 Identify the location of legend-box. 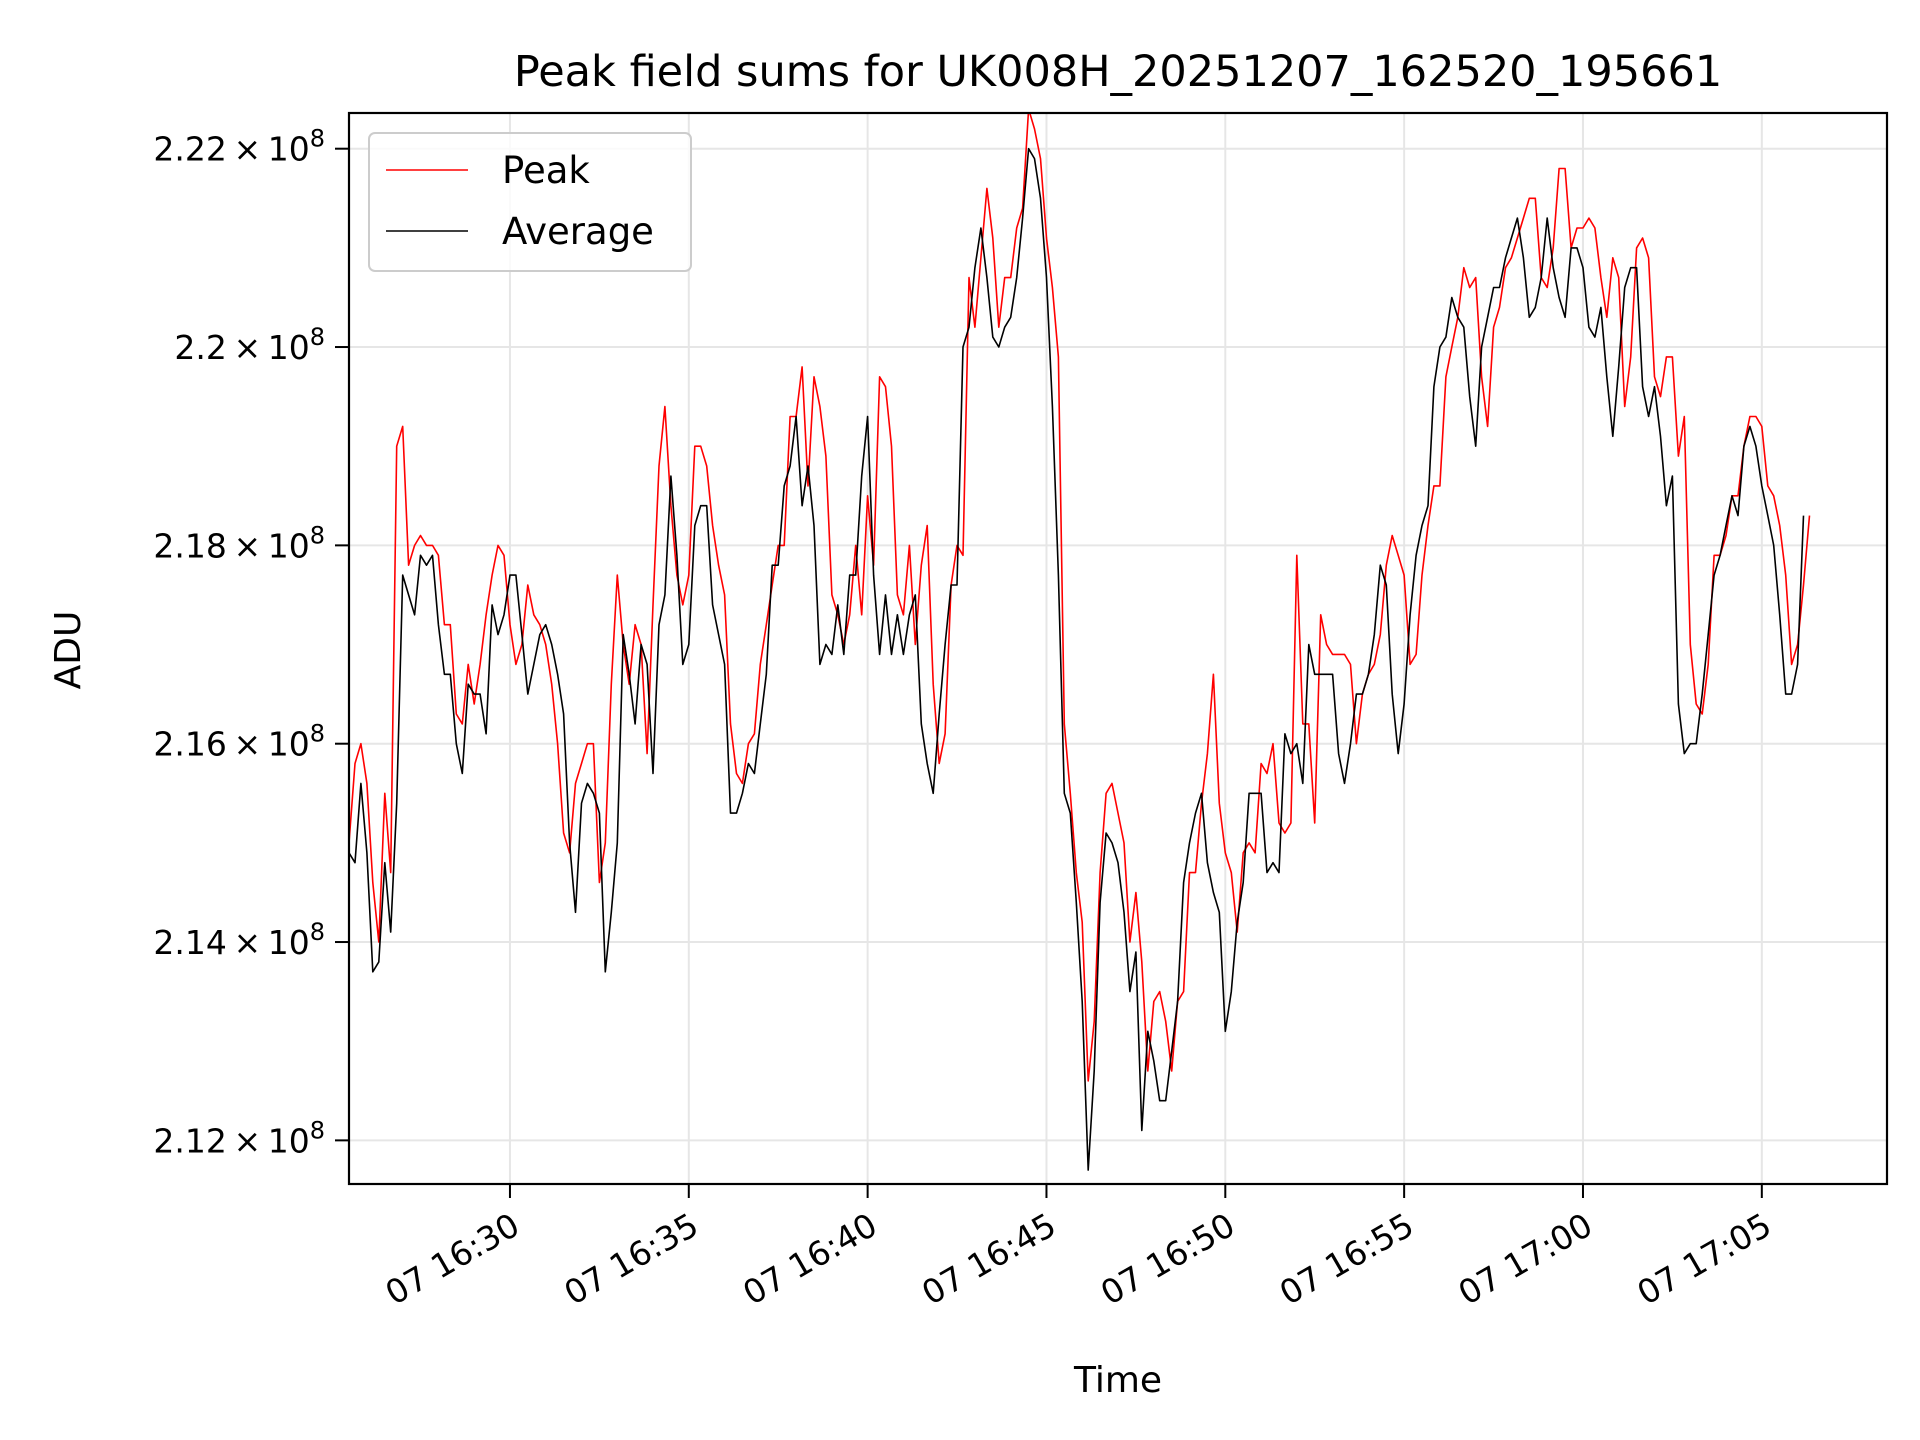
(530, 202).